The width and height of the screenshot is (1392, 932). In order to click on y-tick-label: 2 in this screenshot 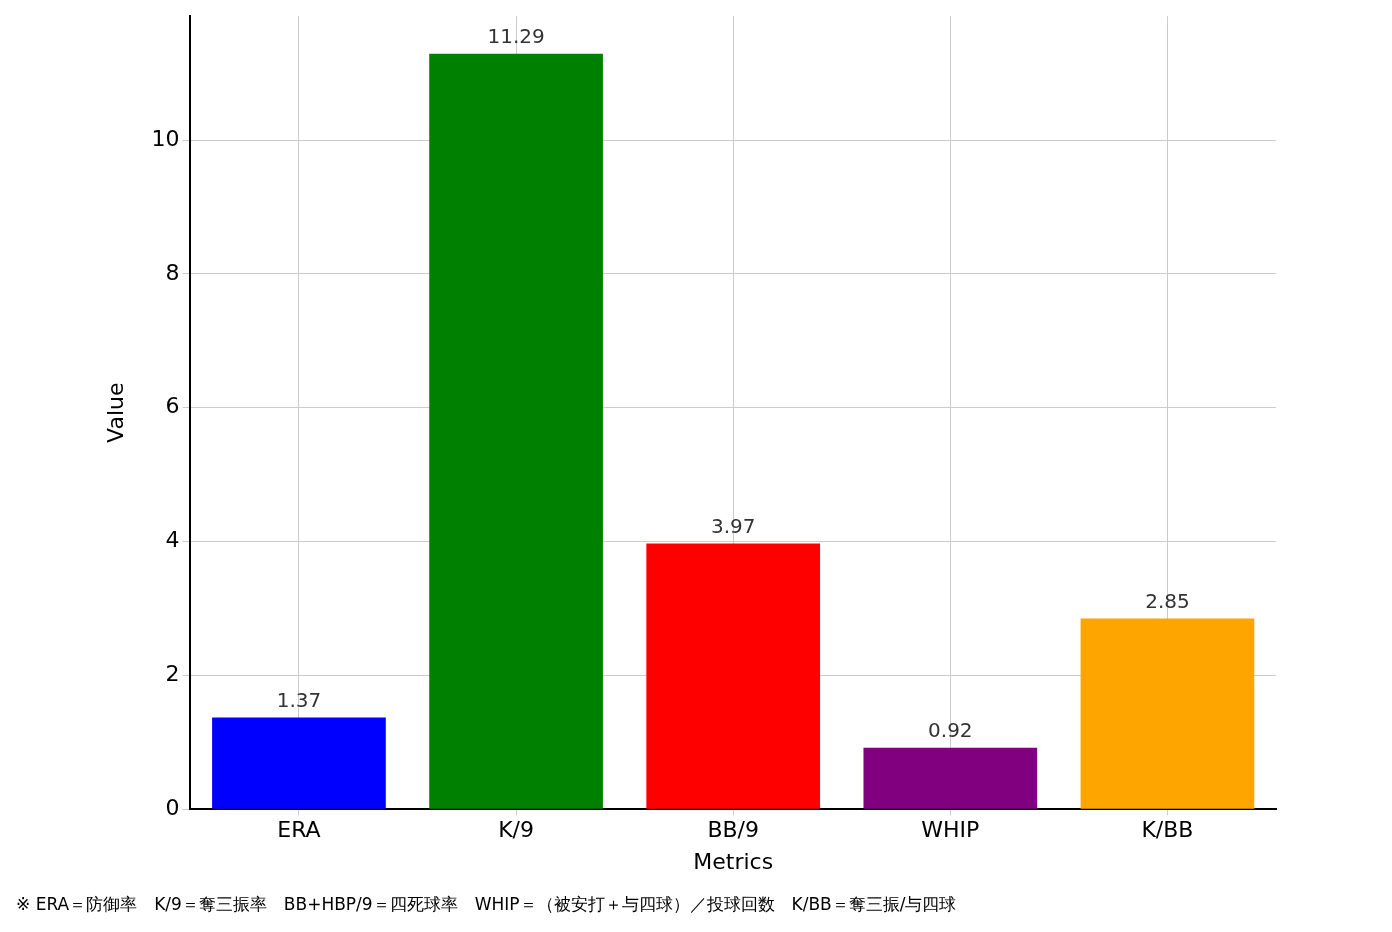, I will do `click(172, 674)`.